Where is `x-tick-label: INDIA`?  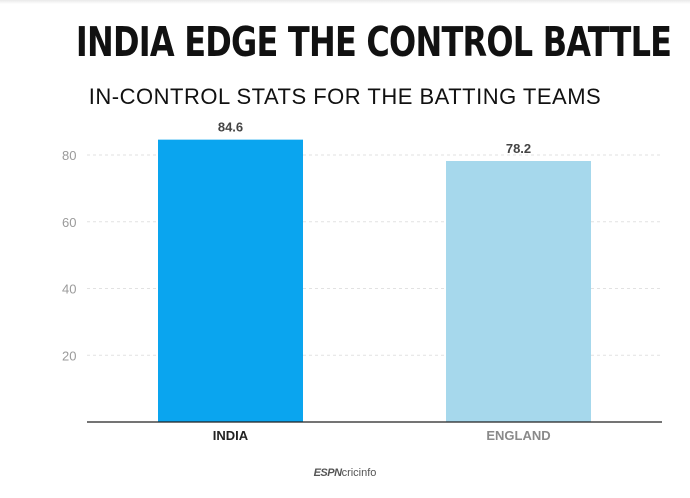 x-tick-label: INDIA is located at coordinates (231, 435).